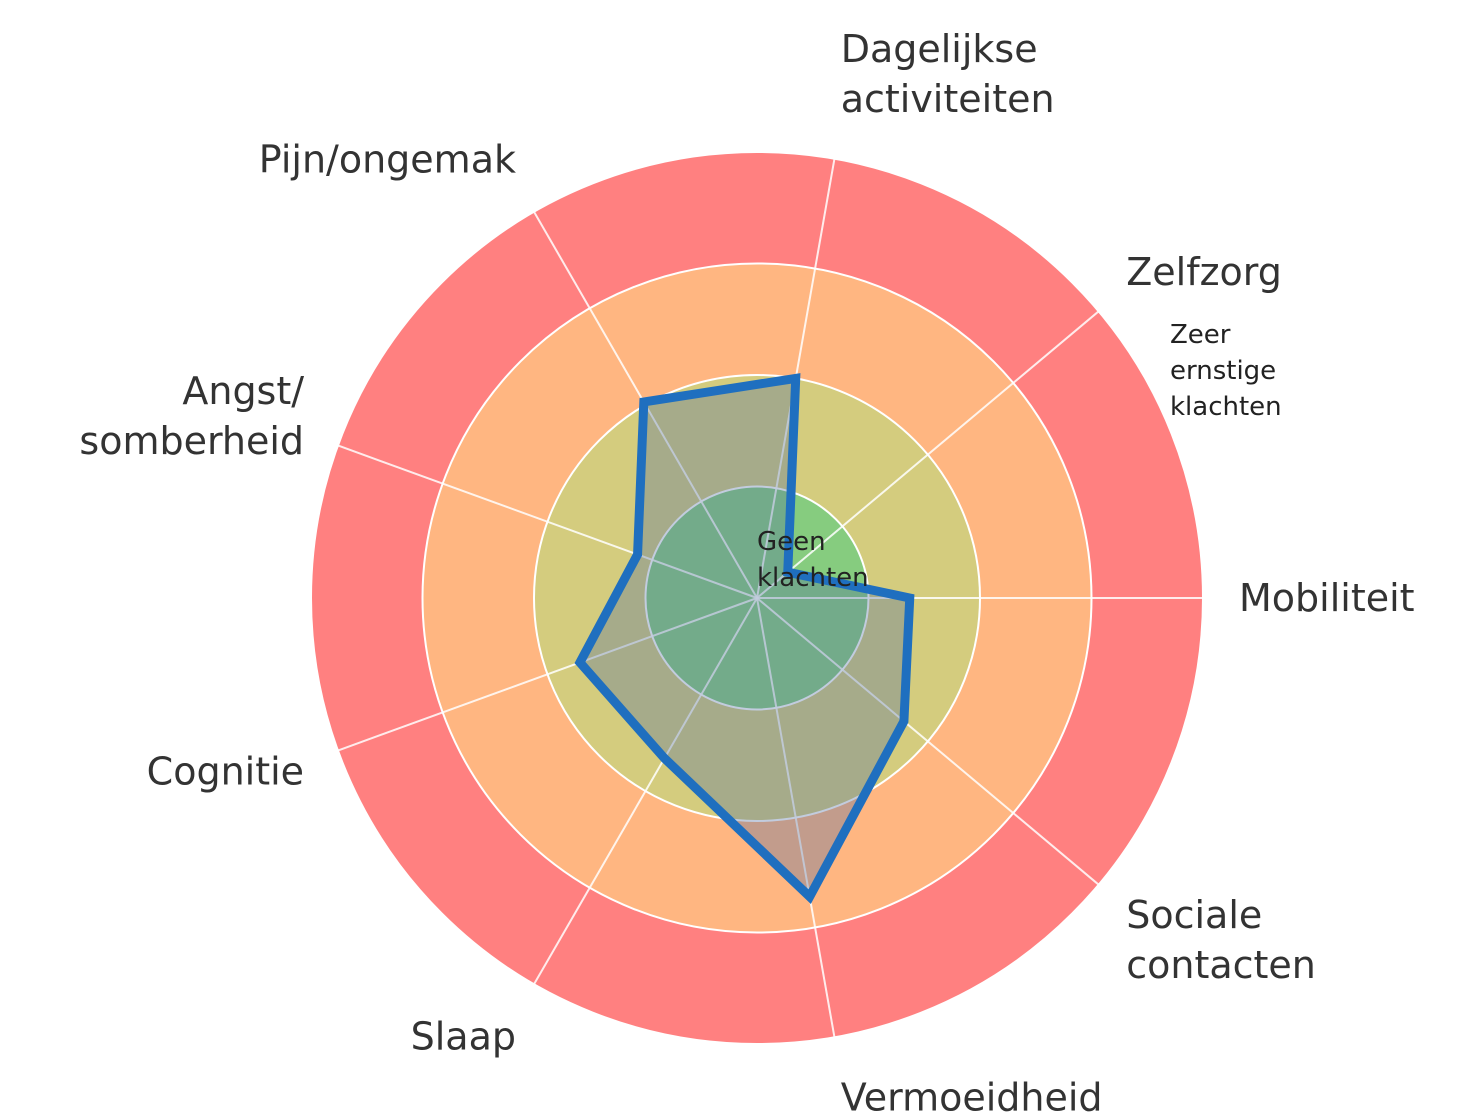  I want to click on series-area, so click(744, 639).